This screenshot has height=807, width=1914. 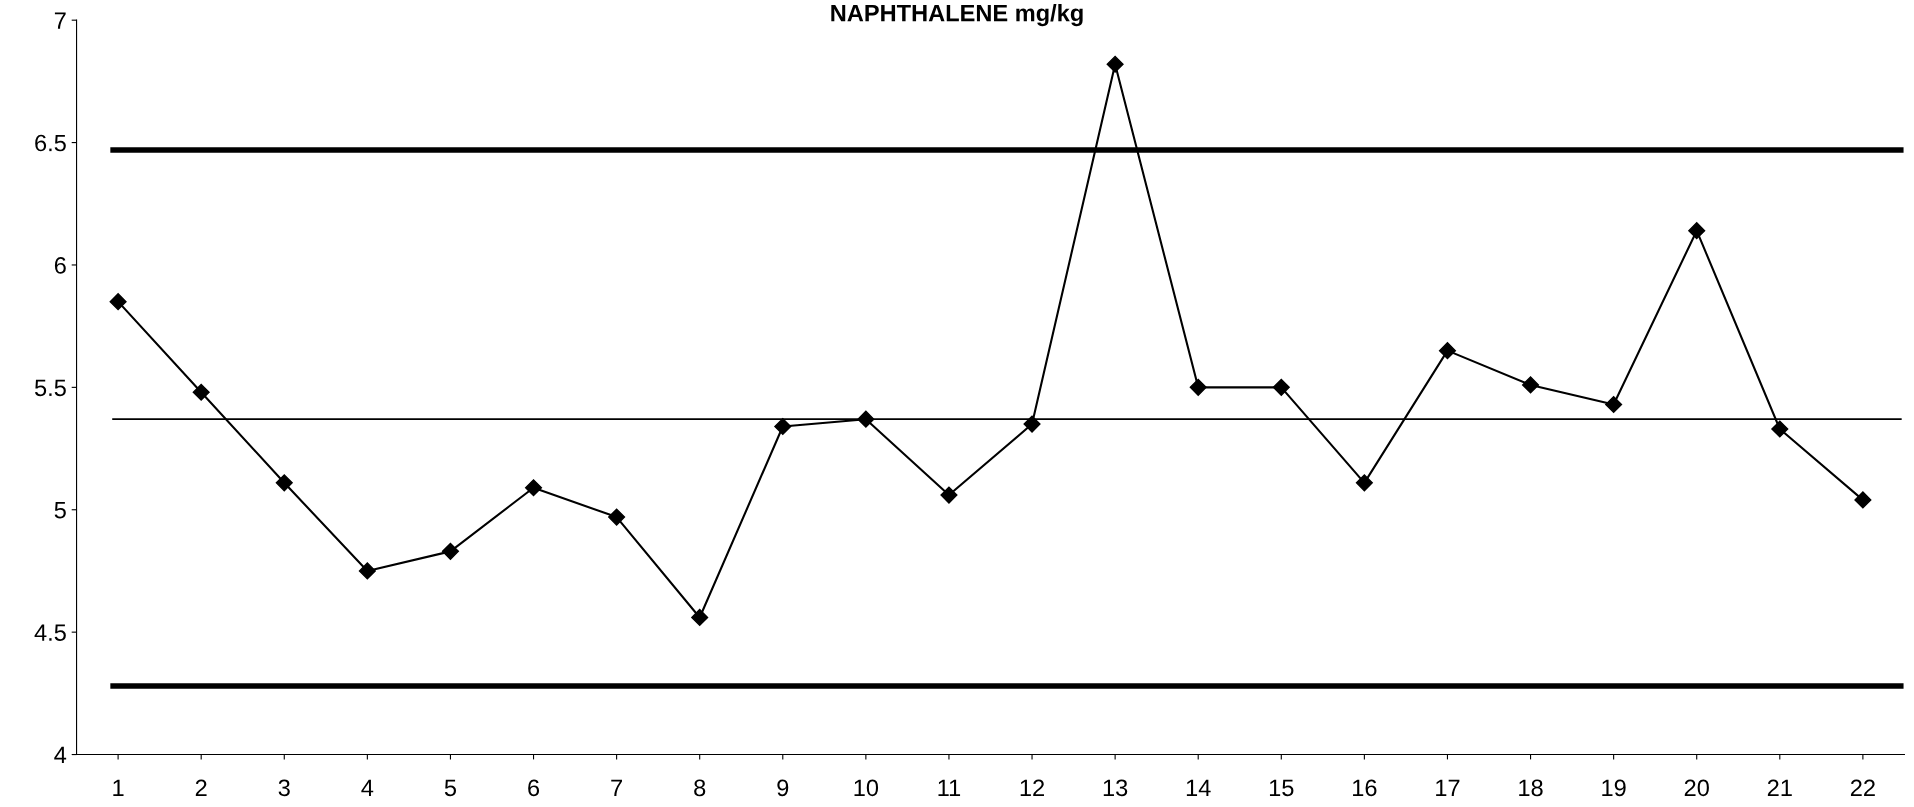 I want to click on x-tick-label: 20, so click(x=1696, y=788).